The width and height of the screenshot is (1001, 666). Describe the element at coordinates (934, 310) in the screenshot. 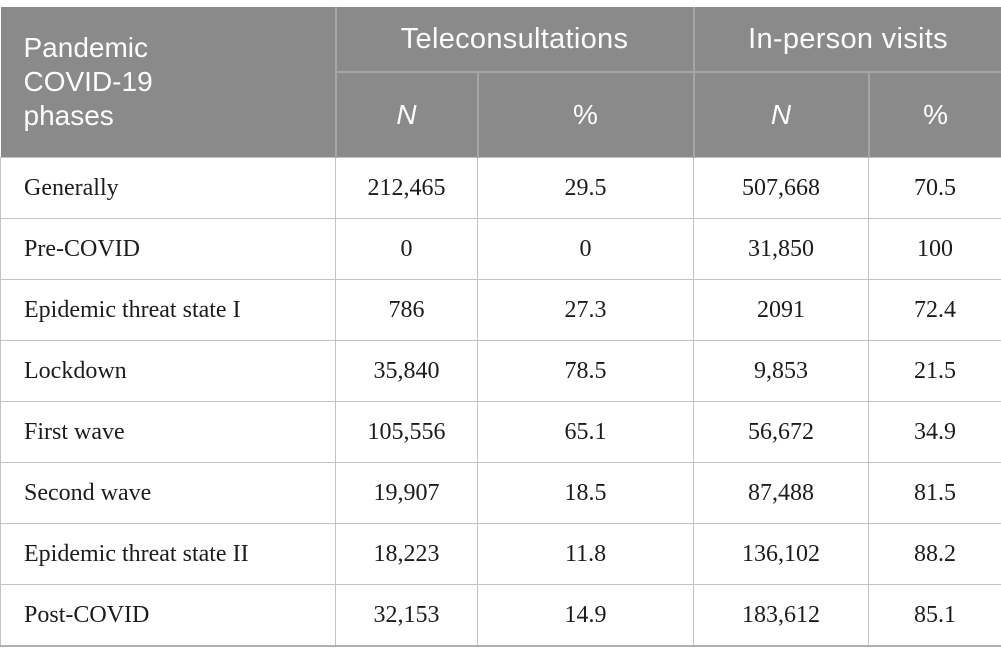

I see `in-person-pct-cell: 72.4` at that location.